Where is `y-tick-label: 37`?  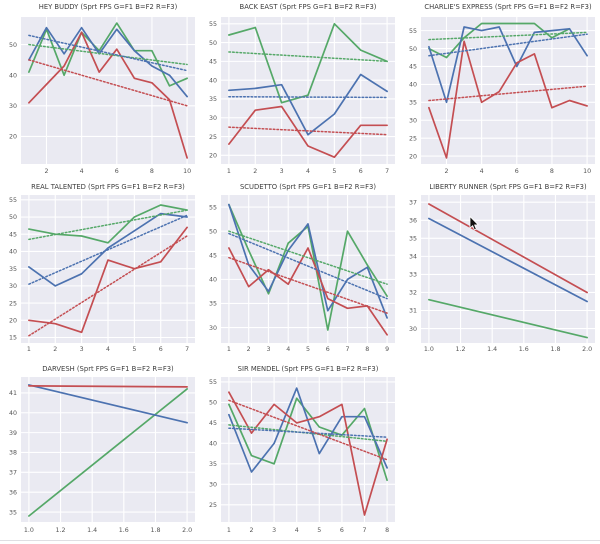
y-tick-label: 37 is located at coordinates (413, 202).